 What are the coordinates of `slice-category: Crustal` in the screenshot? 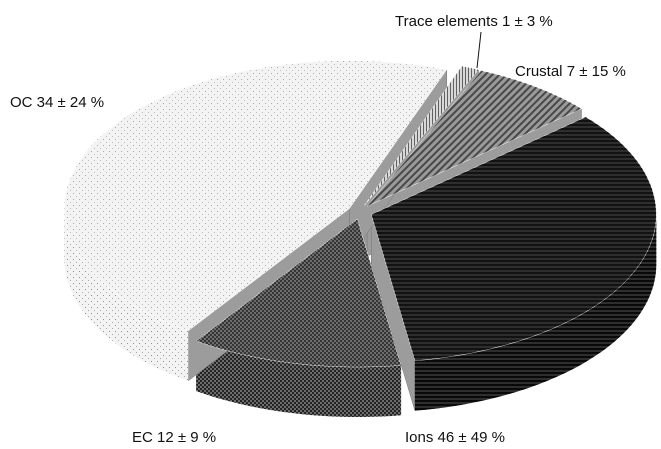 It's located at (539, 71).